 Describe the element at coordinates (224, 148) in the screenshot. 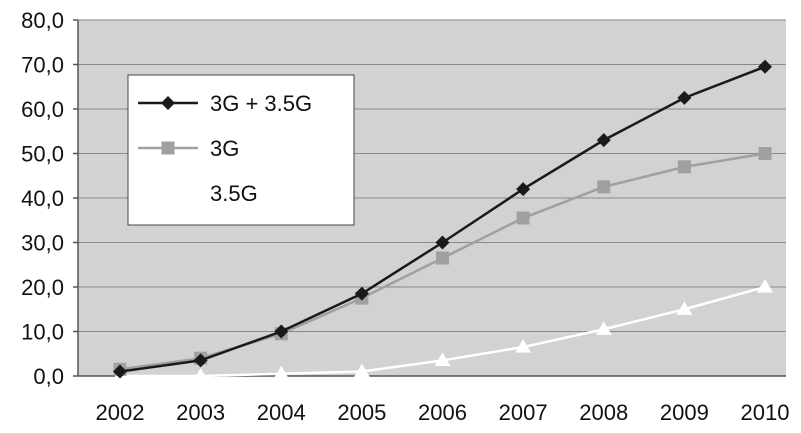

I see `legend-label: 3G` at that location.